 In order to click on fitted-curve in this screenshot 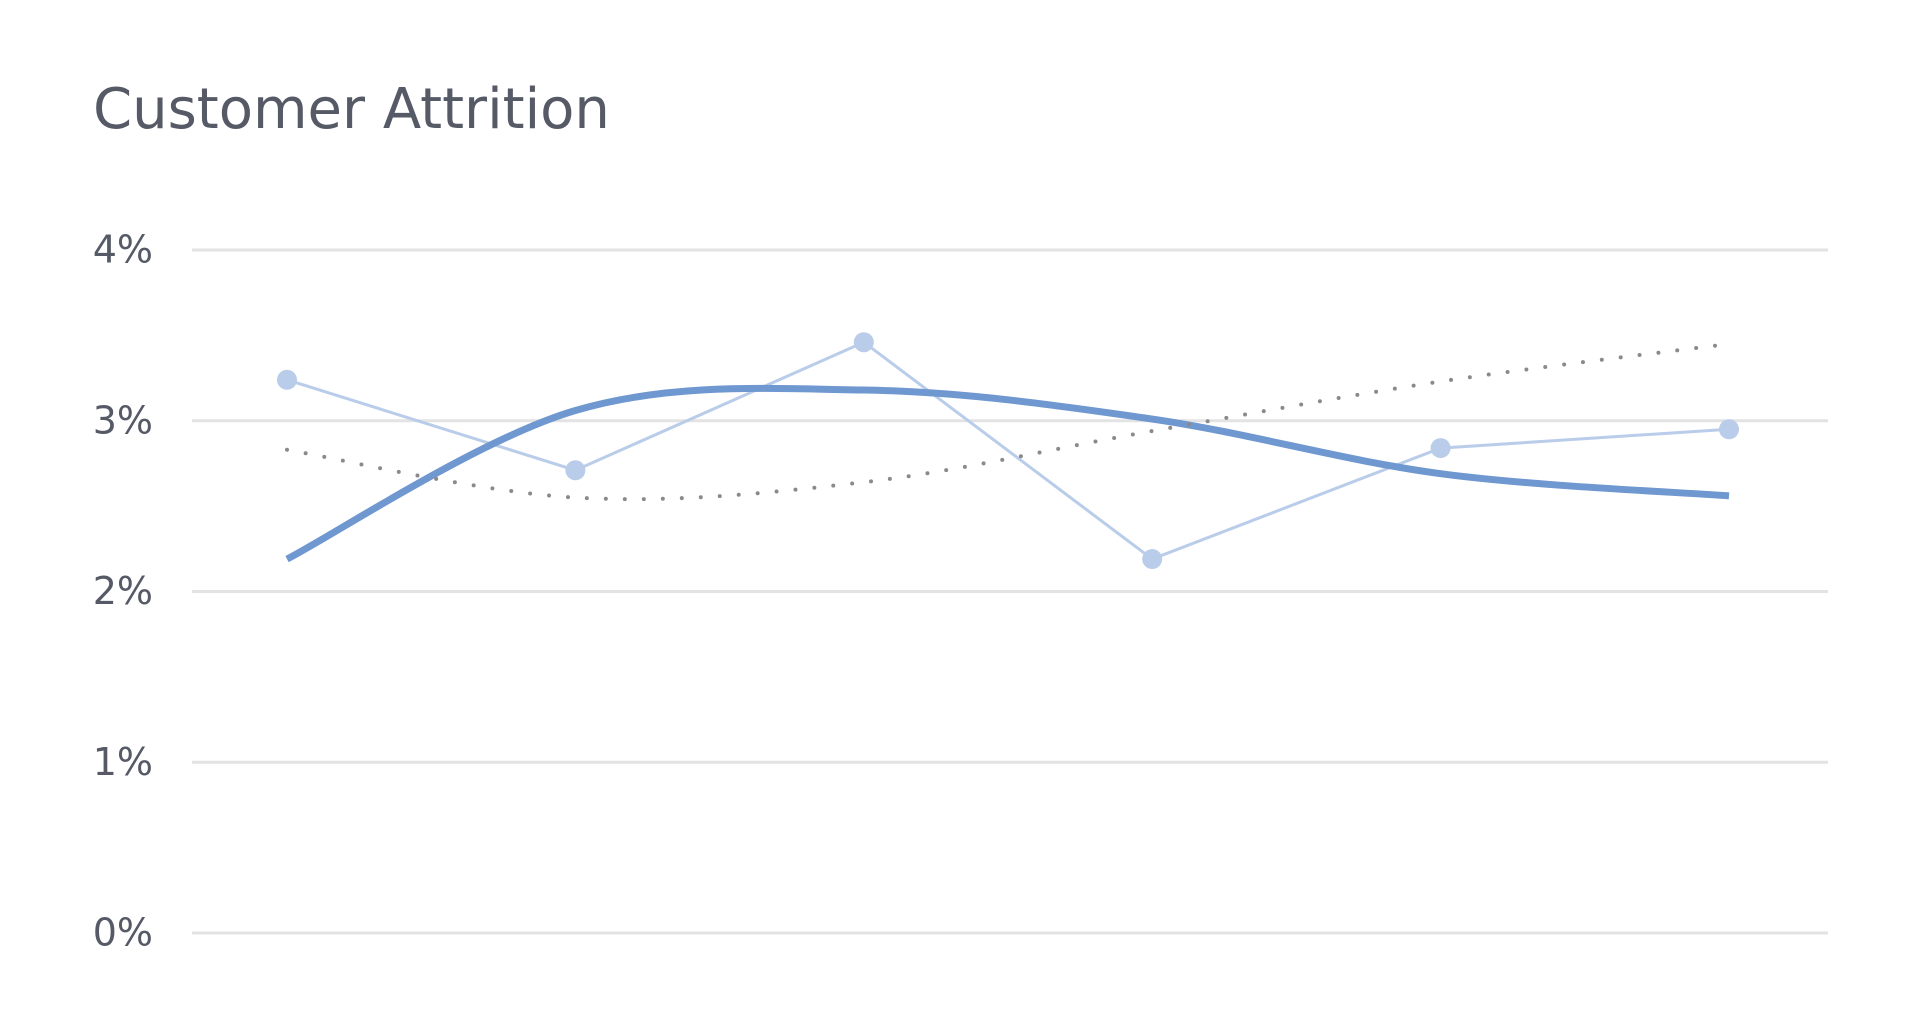, I will do `click(1007, 473)`.